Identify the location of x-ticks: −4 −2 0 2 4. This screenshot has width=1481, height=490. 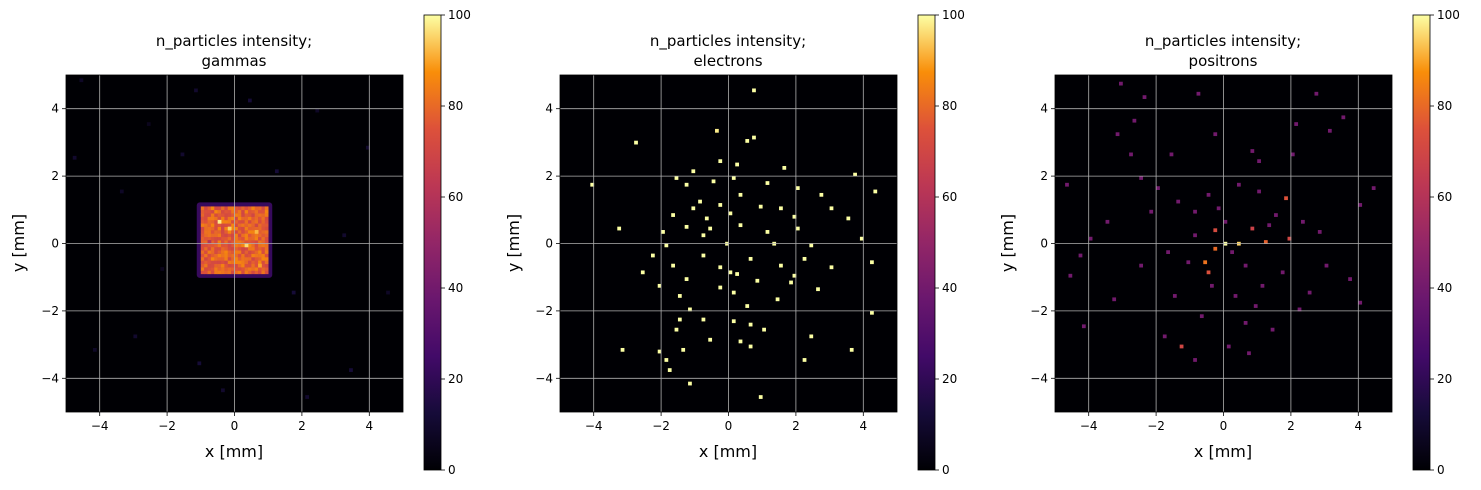
(726, 422).